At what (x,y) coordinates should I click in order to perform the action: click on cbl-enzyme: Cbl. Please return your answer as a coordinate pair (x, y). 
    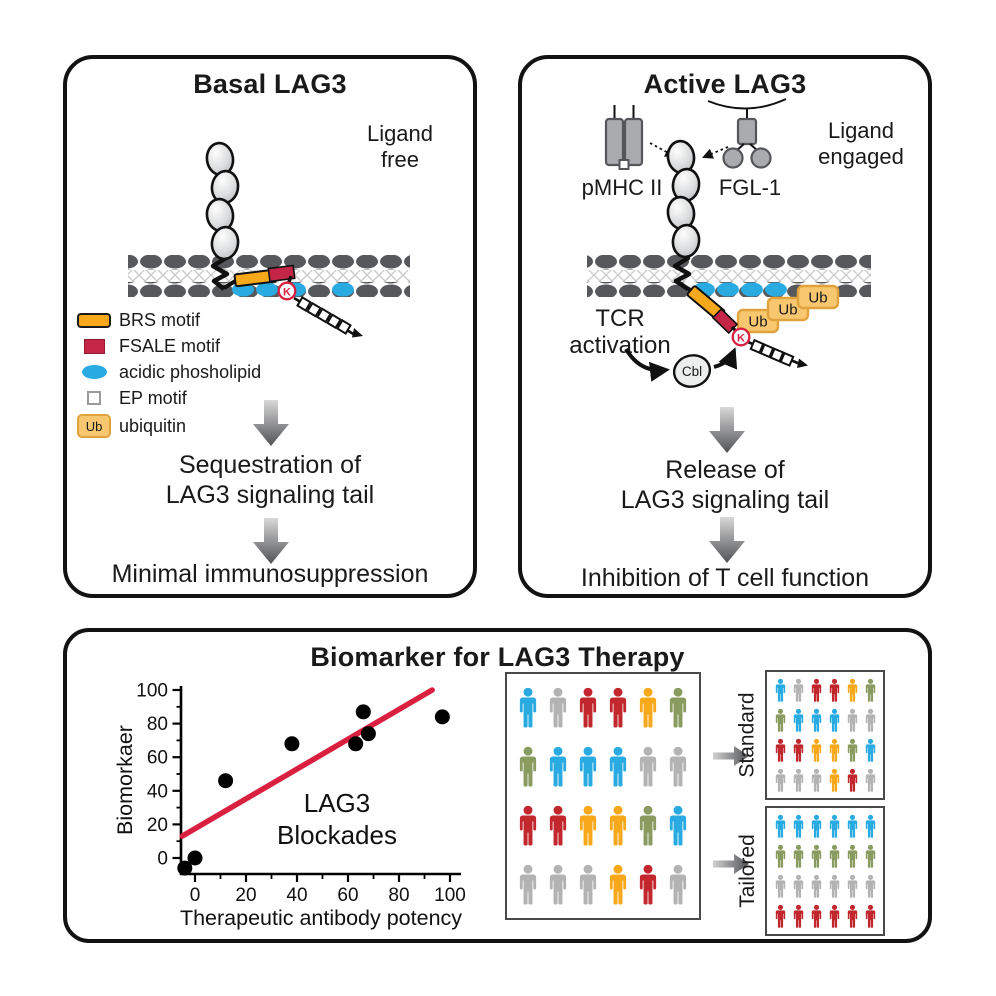
    Looking at the image, I should click on (692, 371).